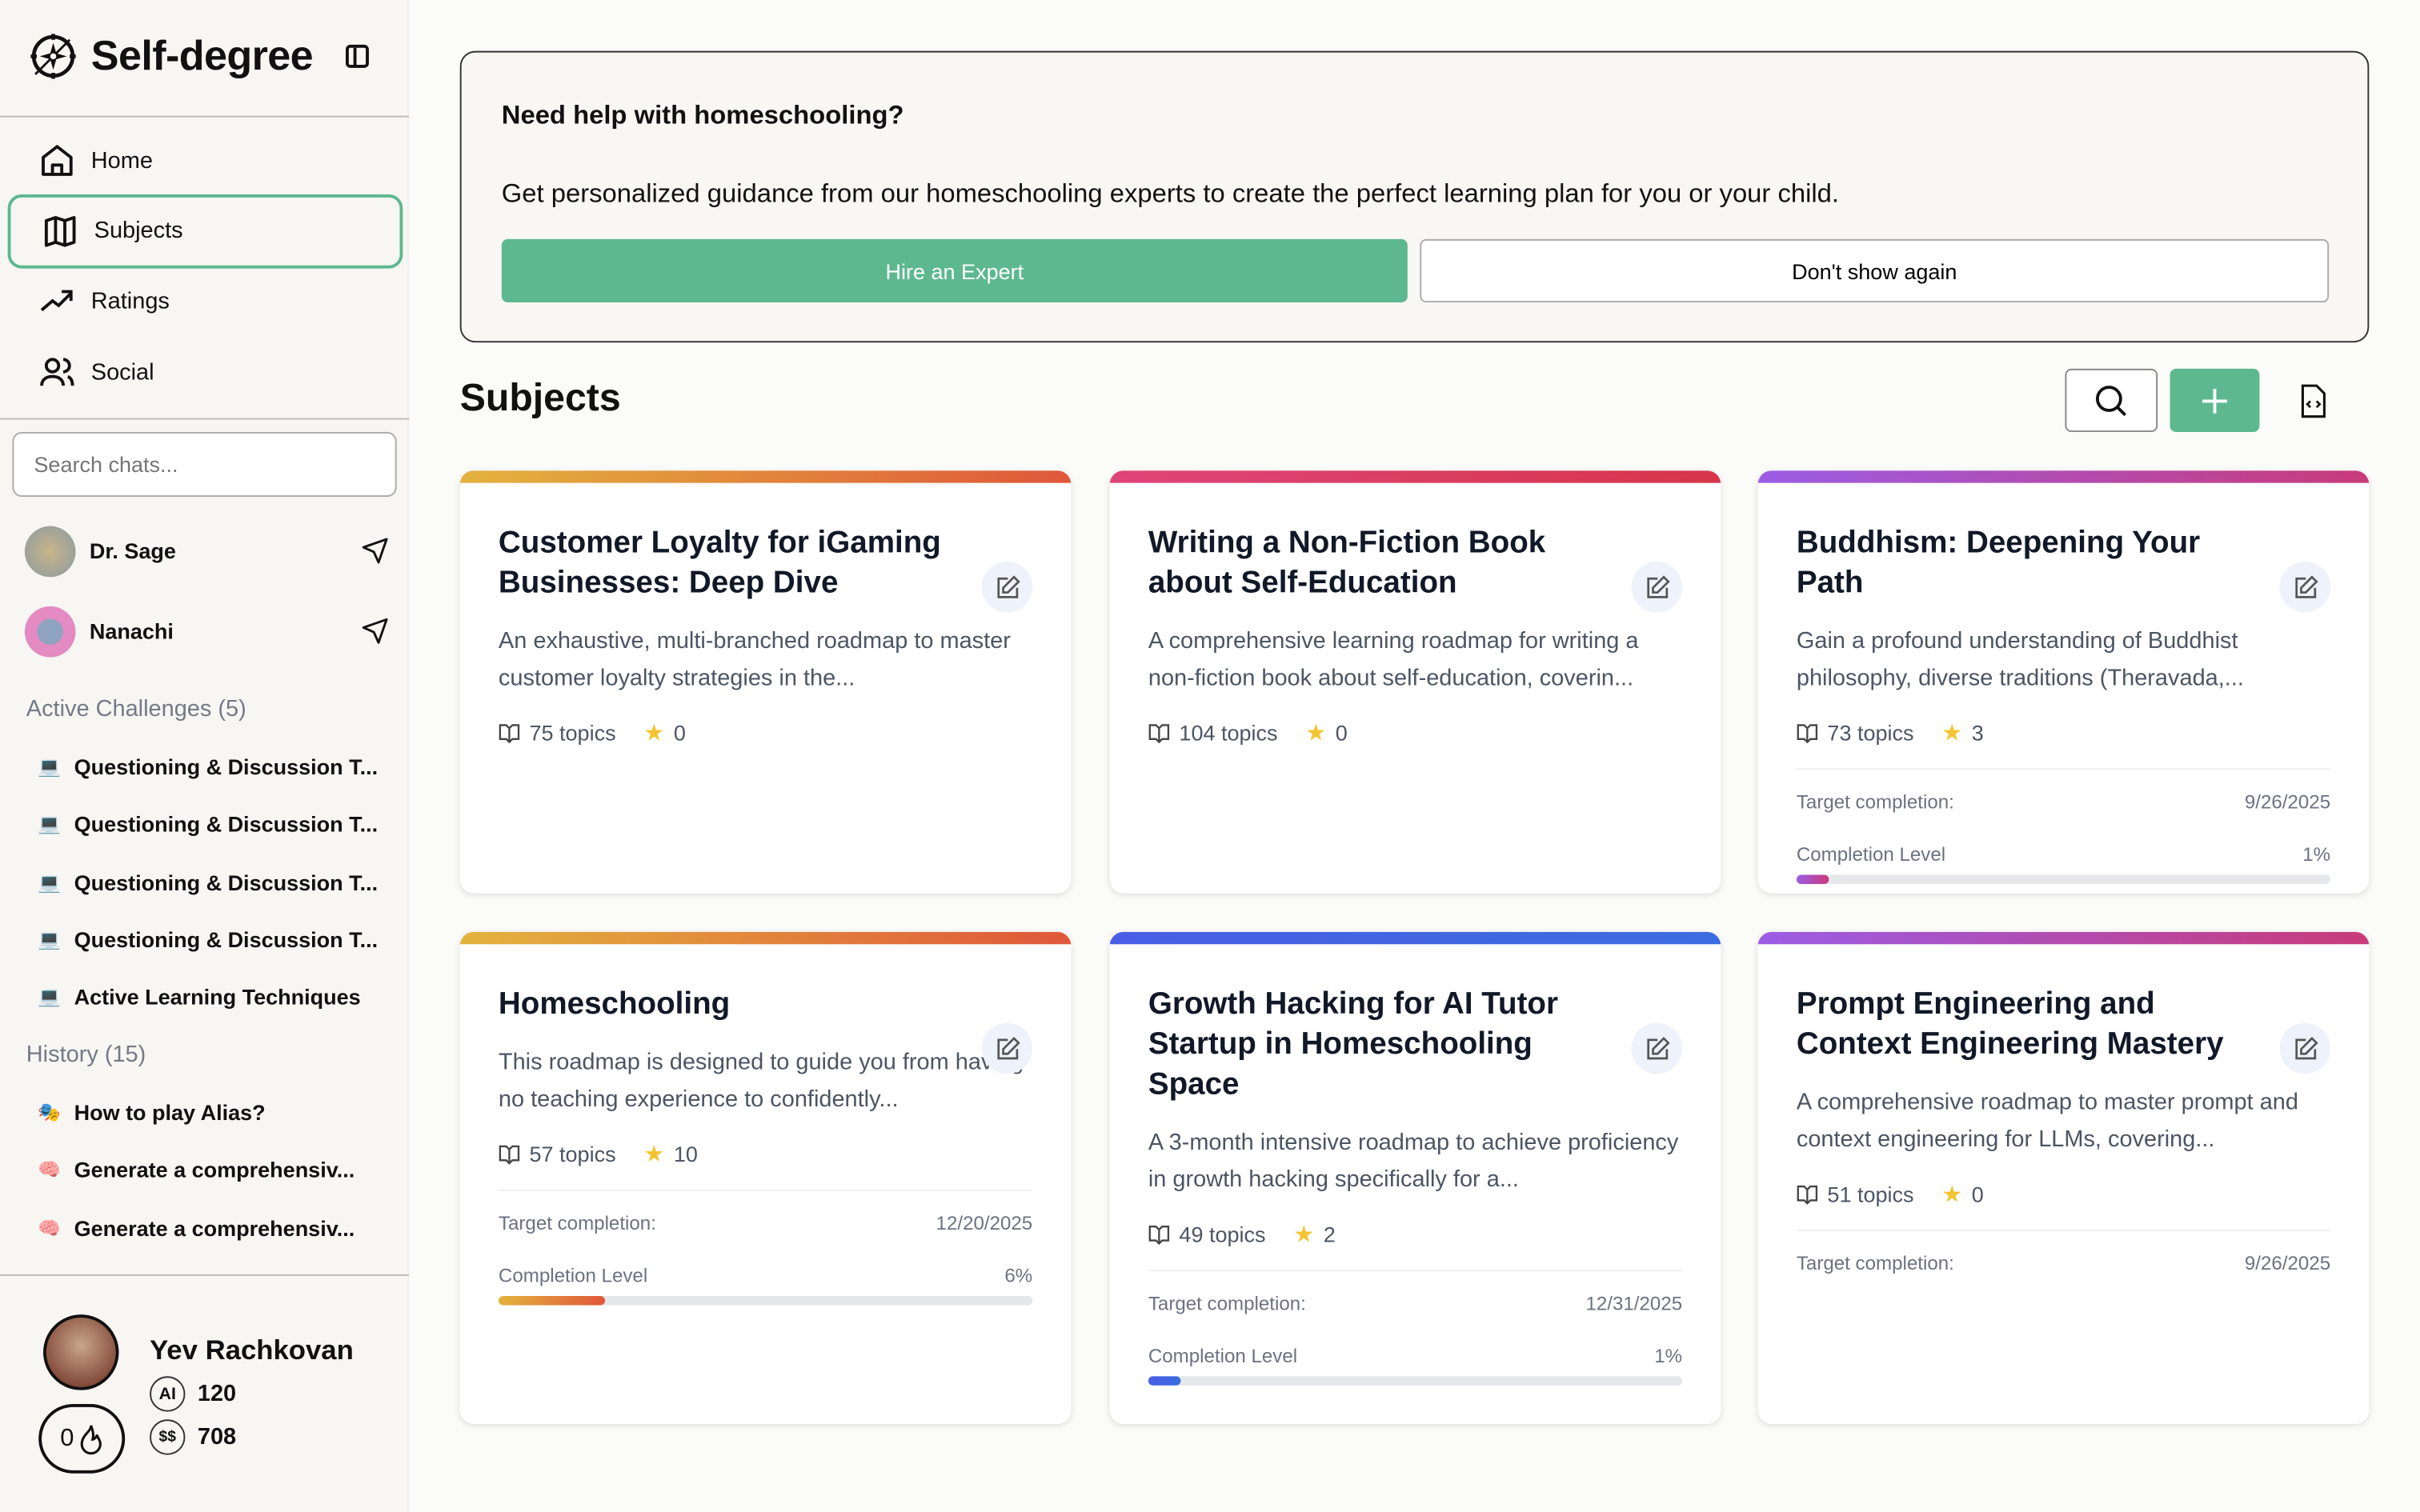 The image size is (2420, 1512). I want to click on logo: Self-degree, so click(171, 56).